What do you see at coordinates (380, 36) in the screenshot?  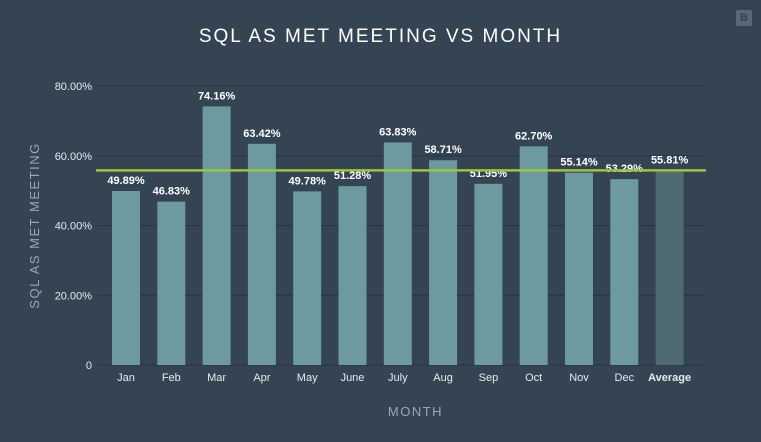 I see `chart-title: SQL AS MET MEETING VS MONTH` at bounding box center [380, 36].